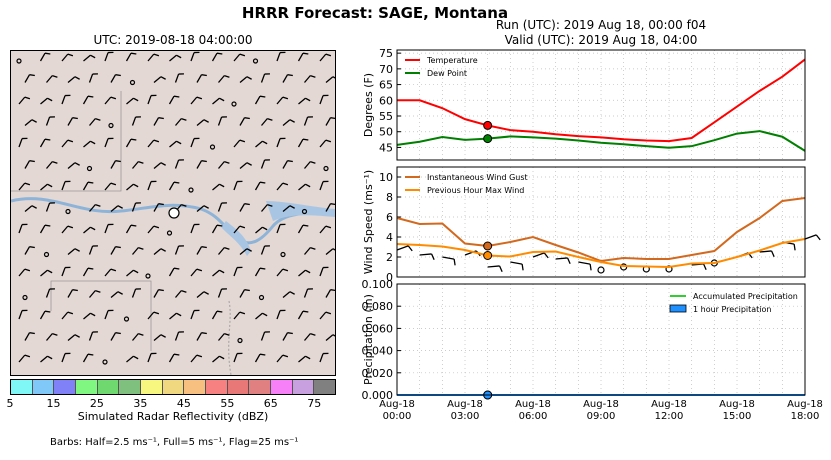  Describe the element at coordinates (601, 100) in the screenshot. I see `series-line` at that location.